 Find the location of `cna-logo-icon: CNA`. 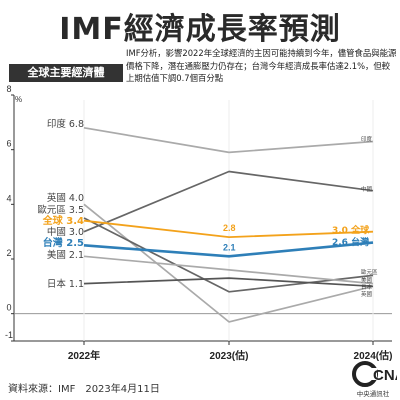

cna-logo-icon: CNA is located at coordinates (374, 374).